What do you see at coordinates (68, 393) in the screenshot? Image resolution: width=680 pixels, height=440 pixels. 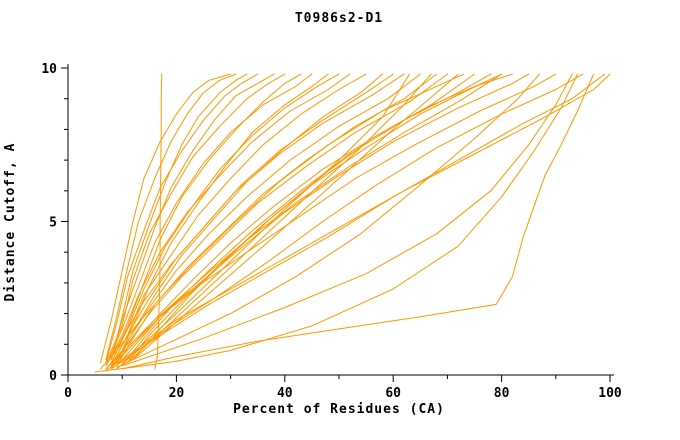 I see `x-tick-label: 0` at bounding box center [68, 393].